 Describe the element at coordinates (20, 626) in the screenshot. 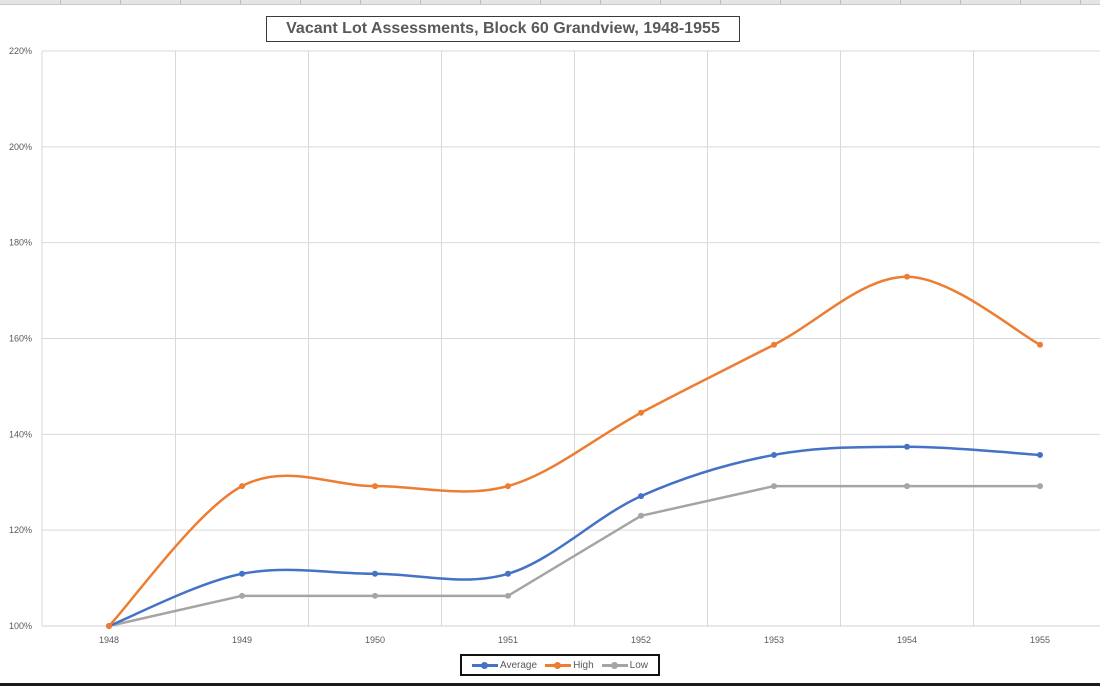

I see `svg-text: 100%` at that location.